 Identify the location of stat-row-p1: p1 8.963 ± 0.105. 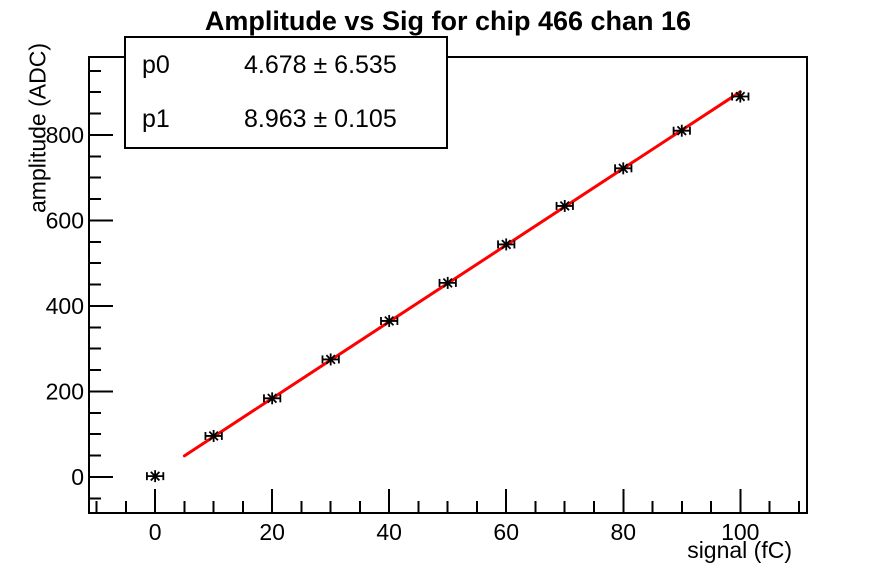
(286, 119).